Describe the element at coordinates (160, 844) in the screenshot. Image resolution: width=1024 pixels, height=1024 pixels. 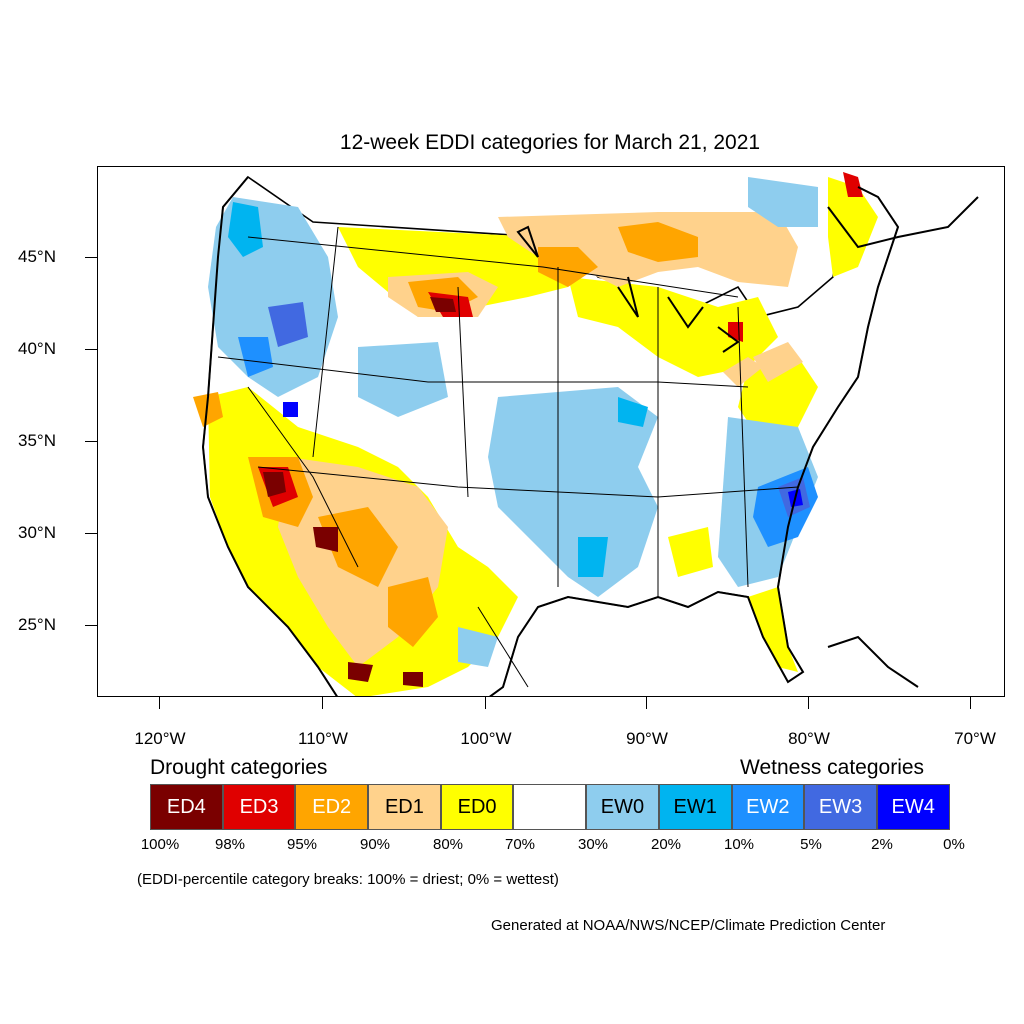
I see `pct-label: 100%` at that location.